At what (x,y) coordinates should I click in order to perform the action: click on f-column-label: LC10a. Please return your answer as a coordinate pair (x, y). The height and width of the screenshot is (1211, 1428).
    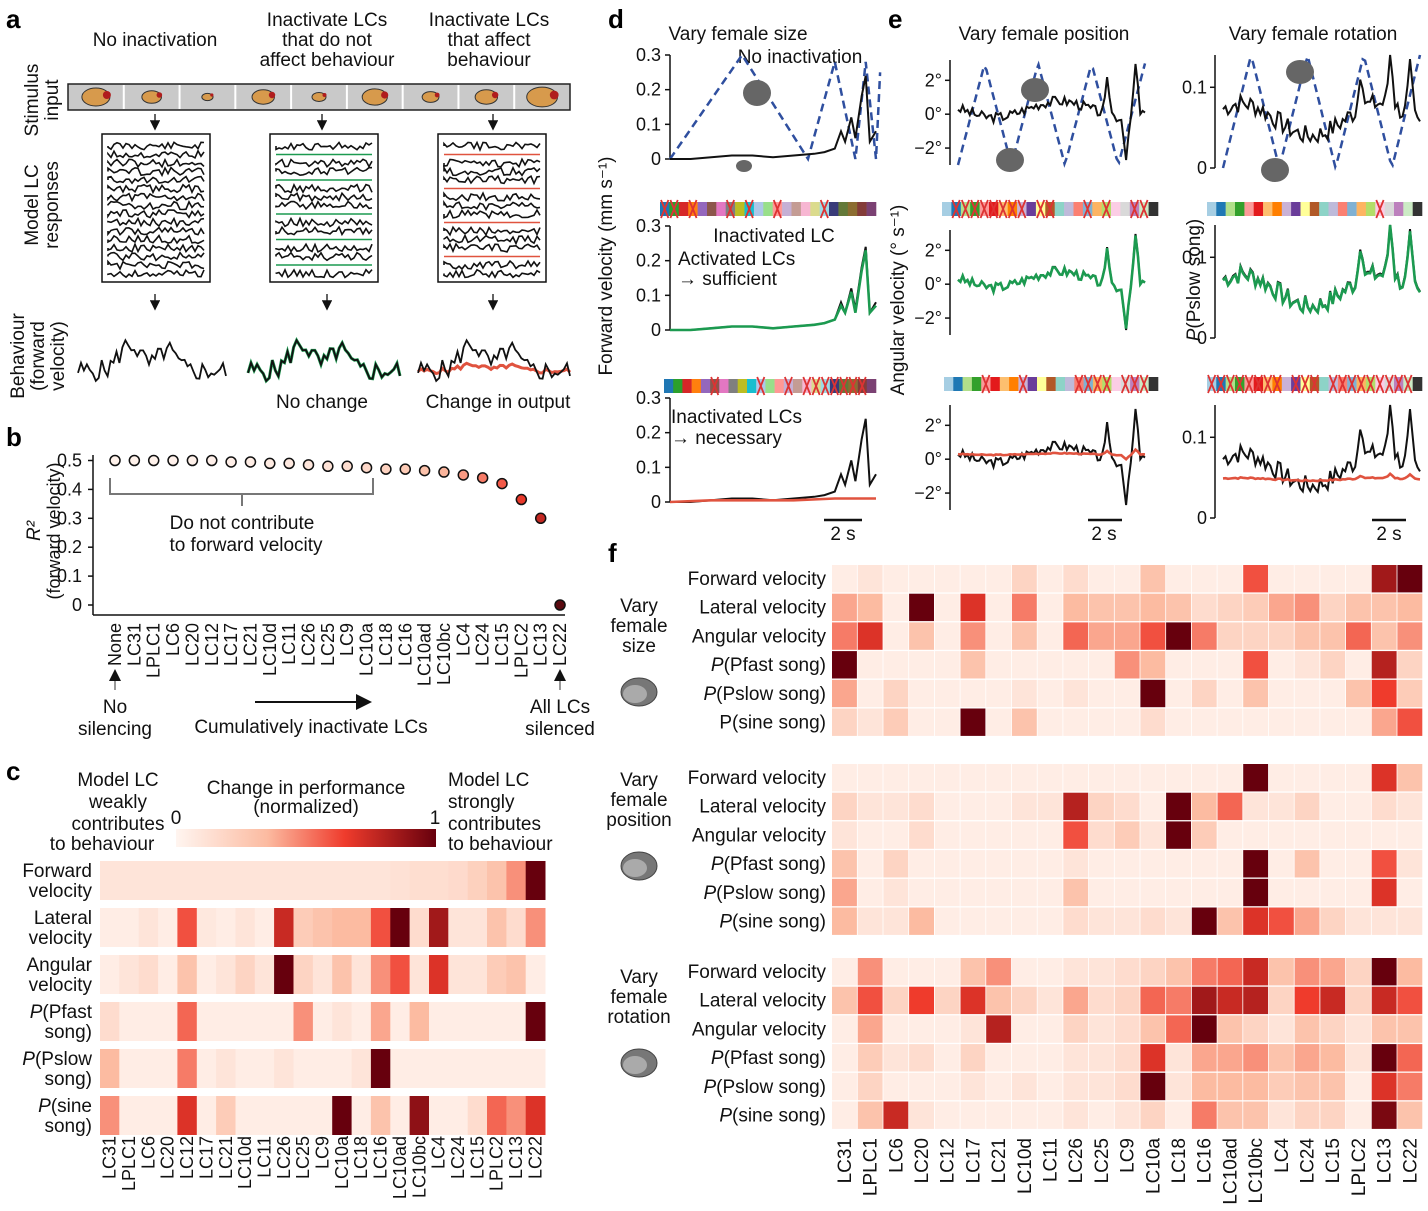
    Looking at the image, I should click on (1153, 1166).